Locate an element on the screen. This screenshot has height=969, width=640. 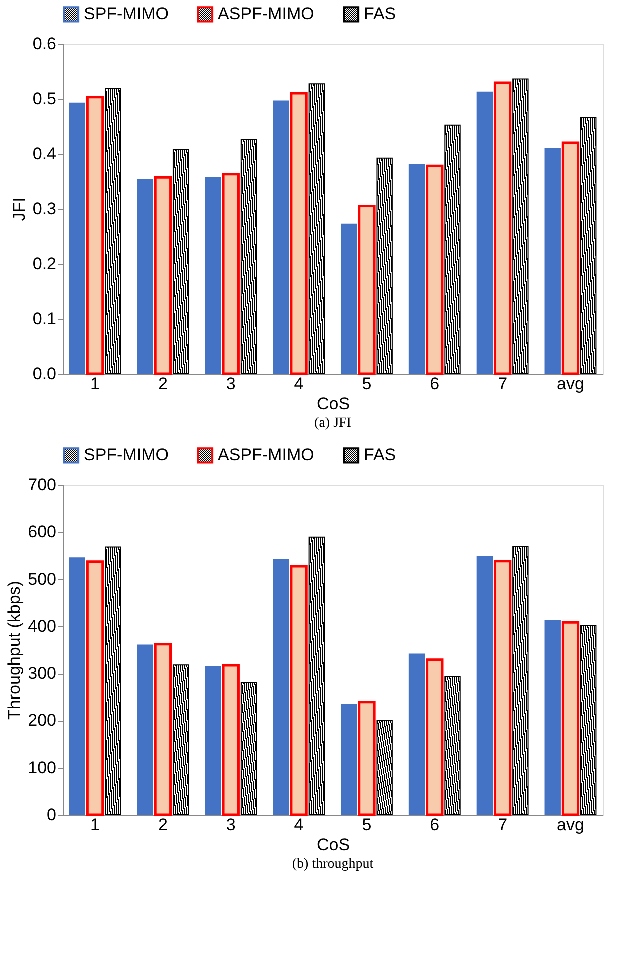
y-axis-title: Throughput (kbps) is located at coordinates (14, 650).